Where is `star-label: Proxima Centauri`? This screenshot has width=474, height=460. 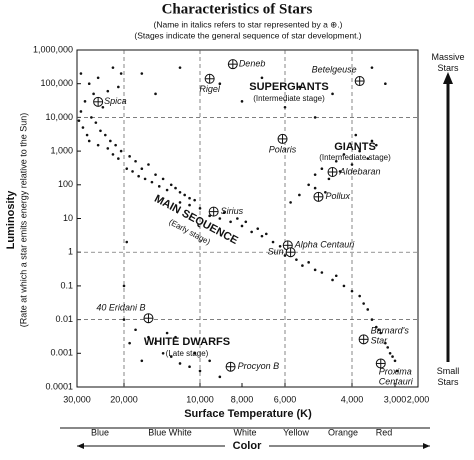 star-label: Proxima Centauri is located at coordinates (396, 377).